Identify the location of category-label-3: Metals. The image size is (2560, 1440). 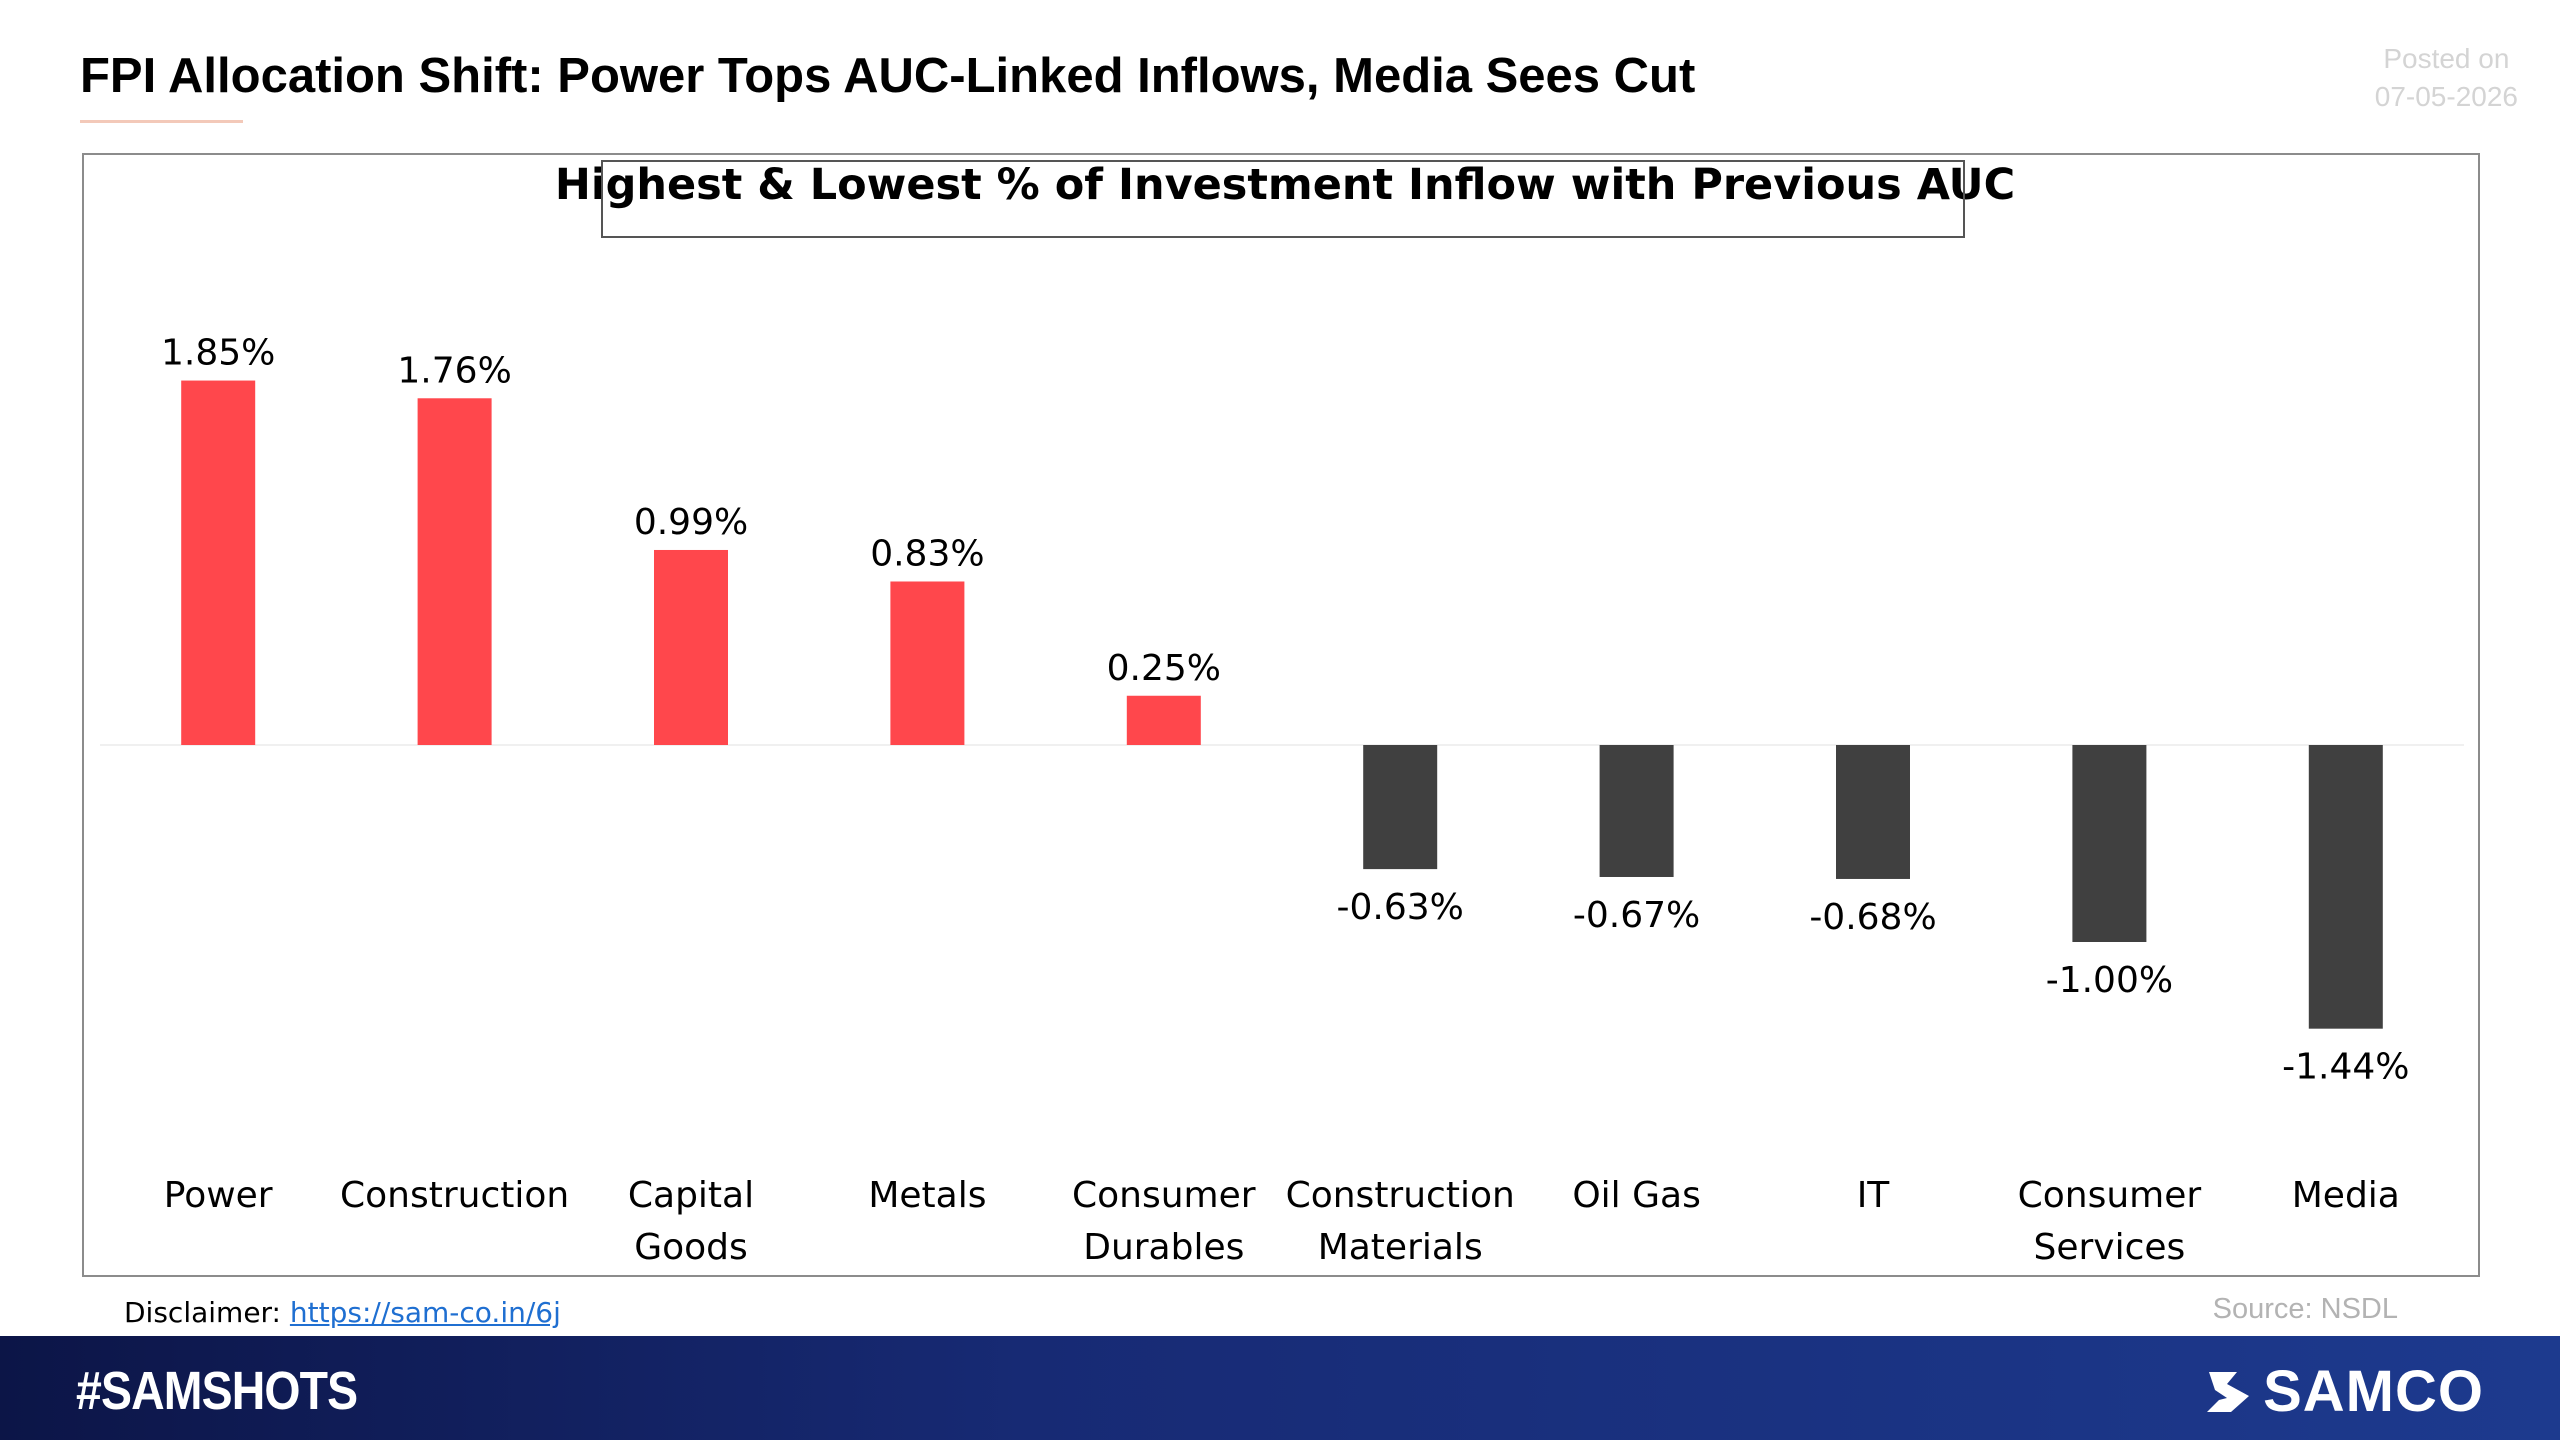
(927, 1195).